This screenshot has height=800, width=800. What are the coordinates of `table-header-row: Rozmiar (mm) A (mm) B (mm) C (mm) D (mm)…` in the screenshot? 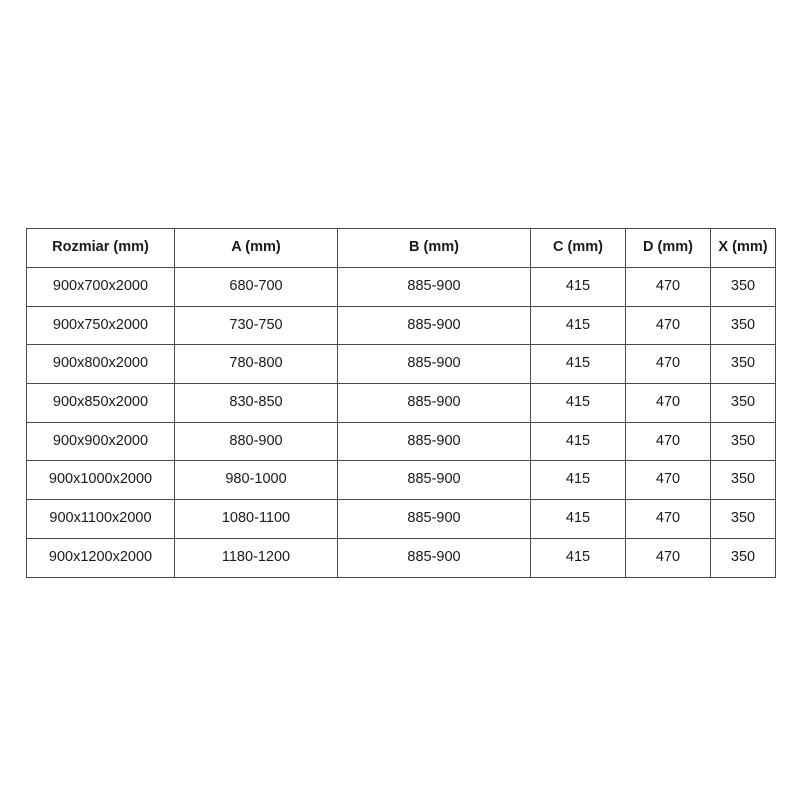 It's located at (401, 248).